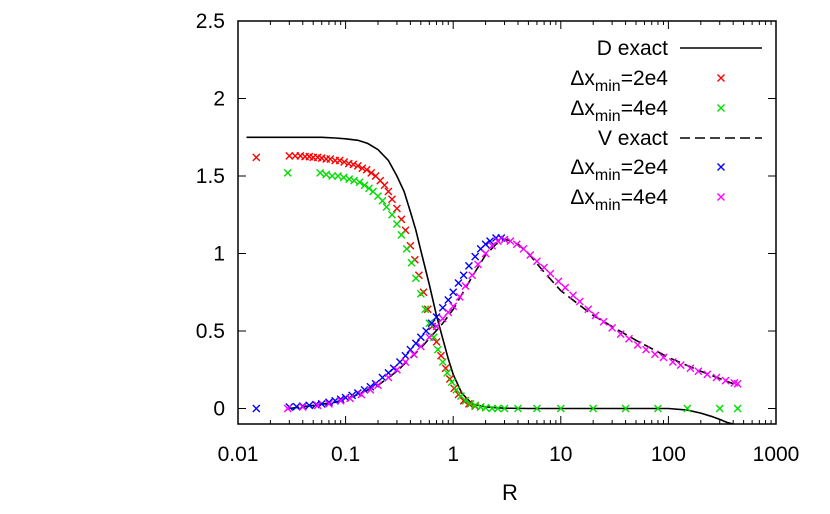 This screenshot has height=514, width=830. What do you see at coordinates (210, 331) in the screenshot?
I see `y-tick-label: 0.5` at bounding box center [210, 331].